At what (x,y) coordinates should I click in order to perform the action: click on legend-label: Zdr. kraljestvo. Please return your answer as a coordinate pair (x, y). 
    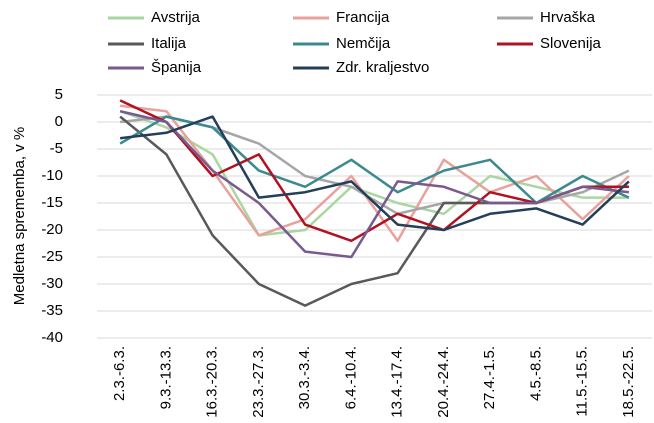
    Looking at the image, I should click on (382, 67).